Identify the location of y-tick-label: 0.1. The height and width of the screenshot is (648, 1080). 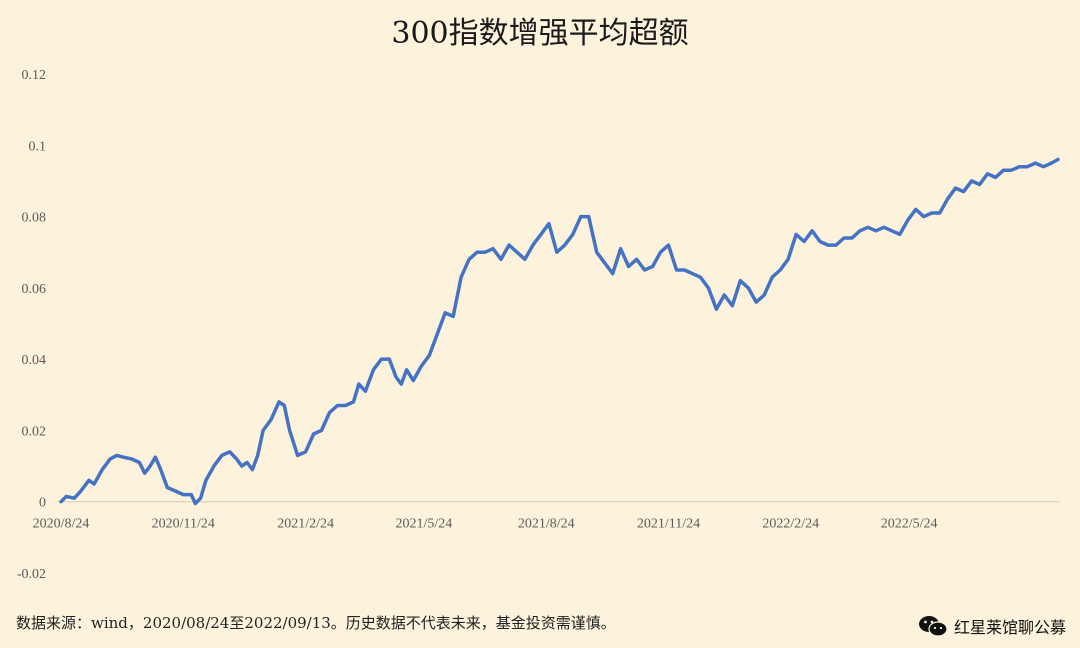
(38, 146).